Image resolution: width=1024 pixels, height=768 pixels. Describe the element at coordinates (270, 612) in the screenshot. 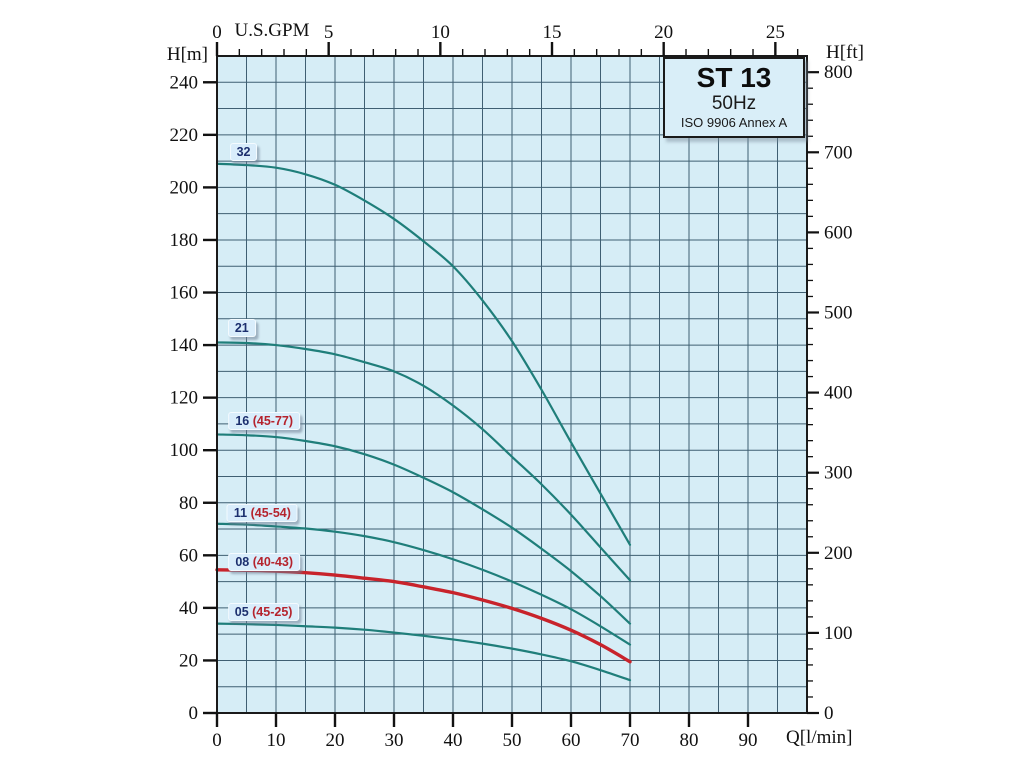

I see `curve-label-range: (45-25)` at that location.